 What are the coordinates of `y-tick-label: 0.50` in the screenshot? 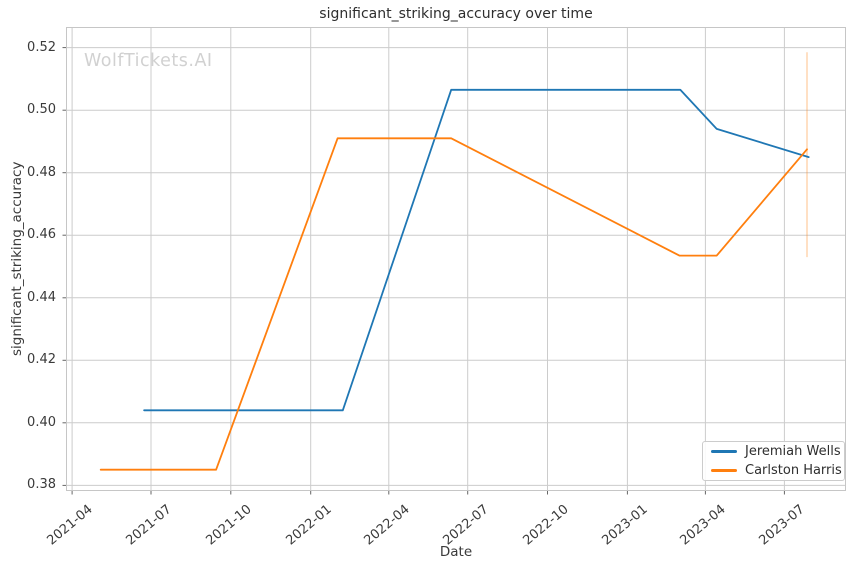 It's located at (41, 110).